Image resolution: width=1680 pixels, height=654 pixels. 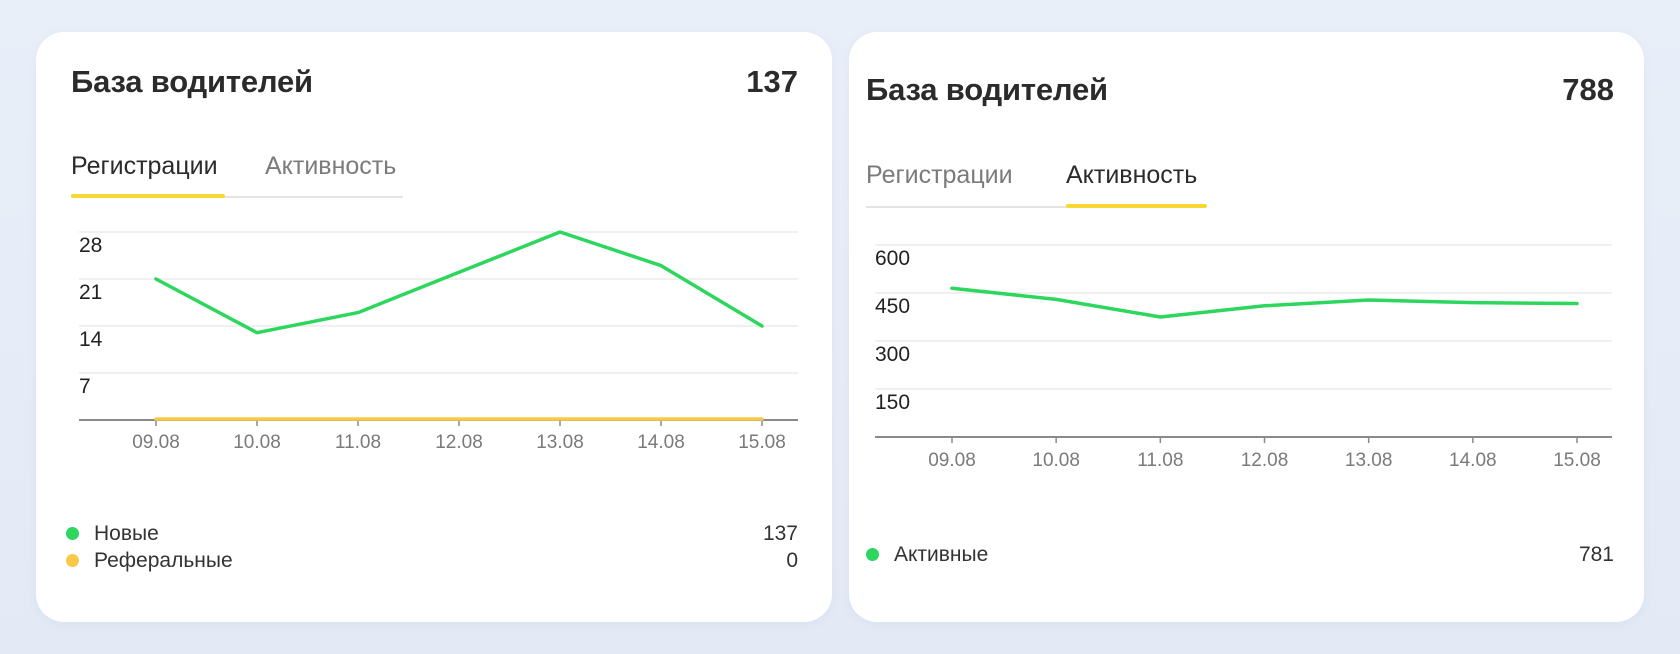 I want to click on card-total: 788, so click(x=1588, y=89).